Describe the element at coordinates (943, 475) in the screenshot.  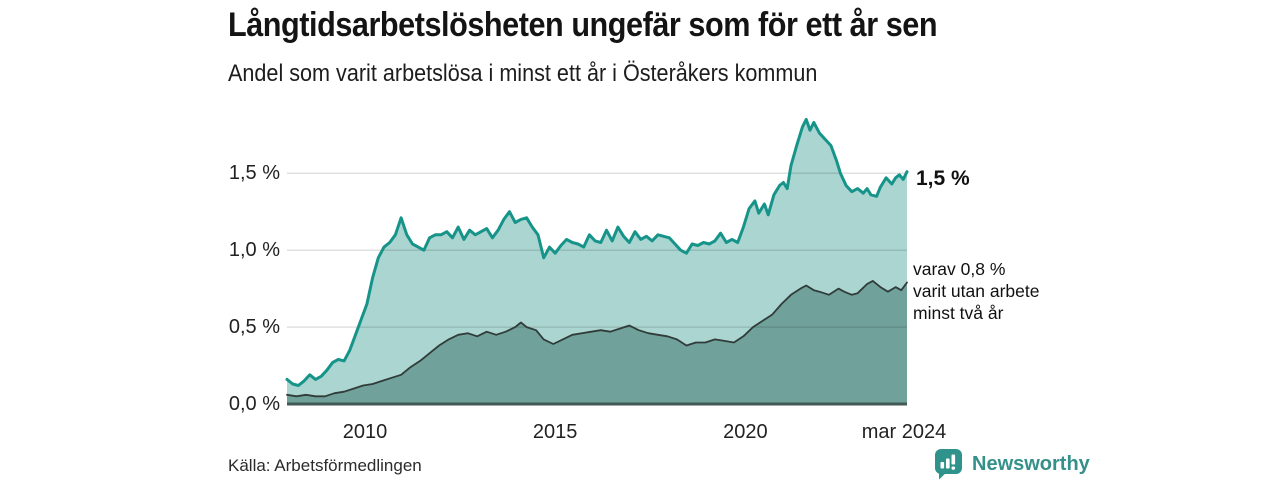
I see `logo-tail` at that location.